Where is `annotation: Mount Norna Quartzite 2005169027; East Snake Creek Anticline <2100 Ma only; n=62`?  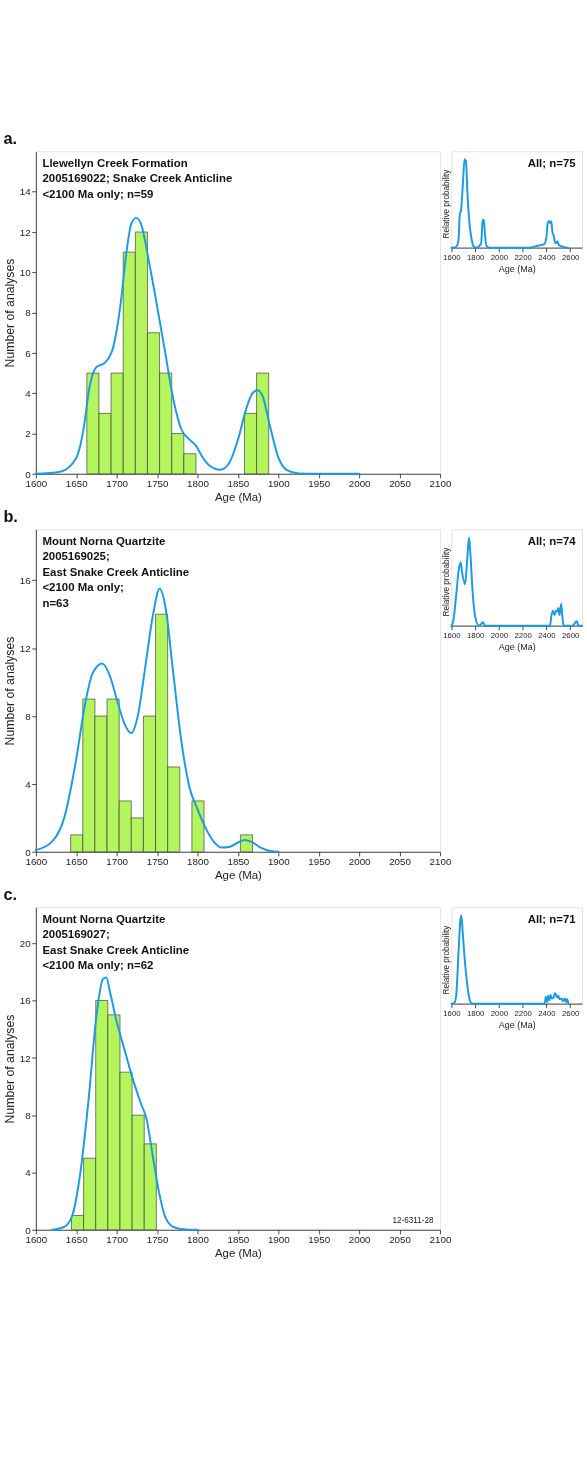
annotation: Mount Norna Quartzite 2005169027; East Snake Creek Anticline <2100 Ma only; n=62 is located at coordinates (116, 942).